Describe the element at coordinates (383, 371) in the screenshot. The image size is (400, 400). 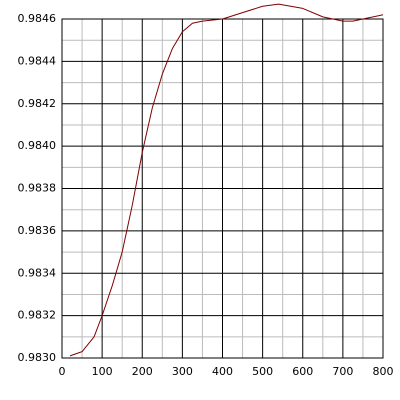
I see `x-tick-label: 800` at that location.